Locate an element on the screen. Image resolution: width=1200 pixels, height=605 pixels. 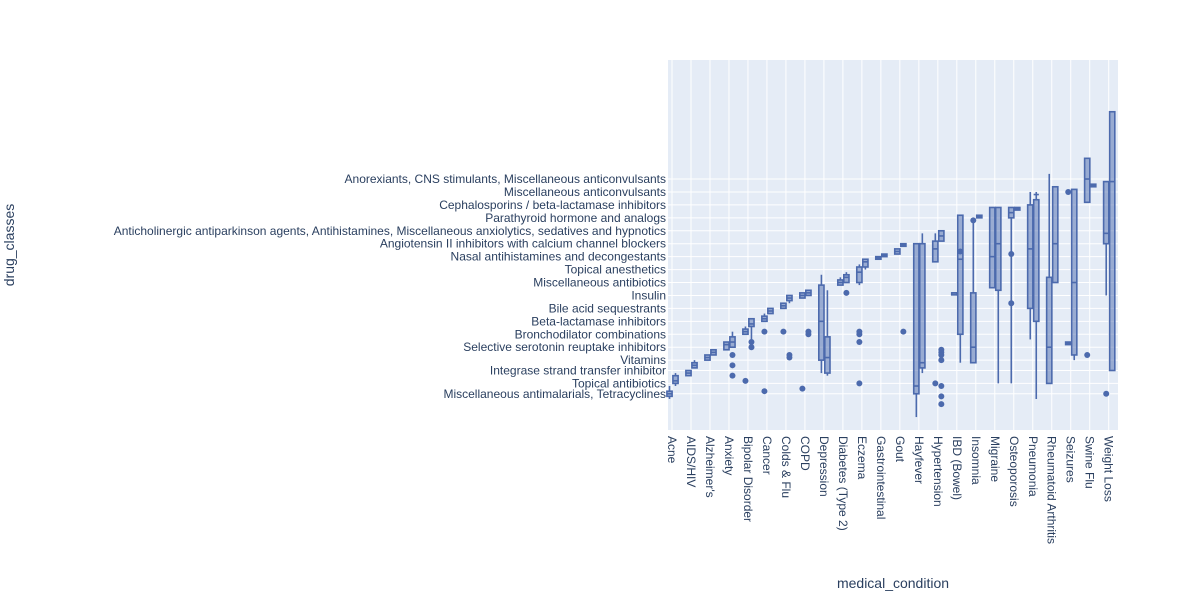
x-tick-label: Gastrointestinal is located at coordinates (881, 477).